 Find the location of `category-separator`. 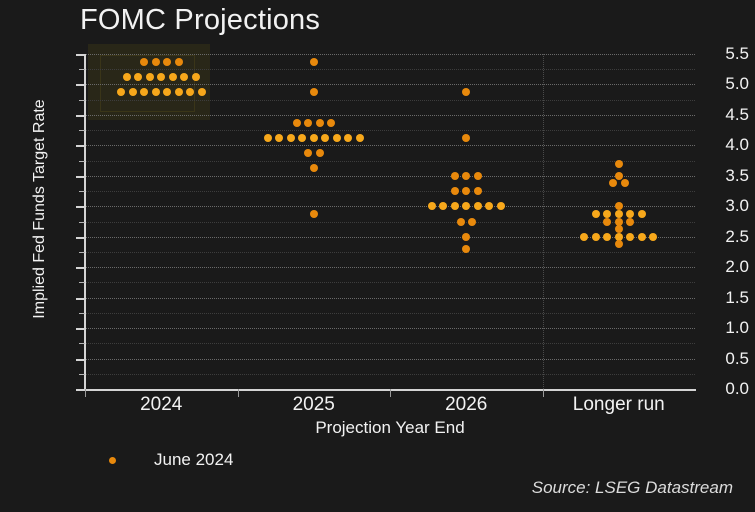

category-separator is located at coordinates (543, 221).